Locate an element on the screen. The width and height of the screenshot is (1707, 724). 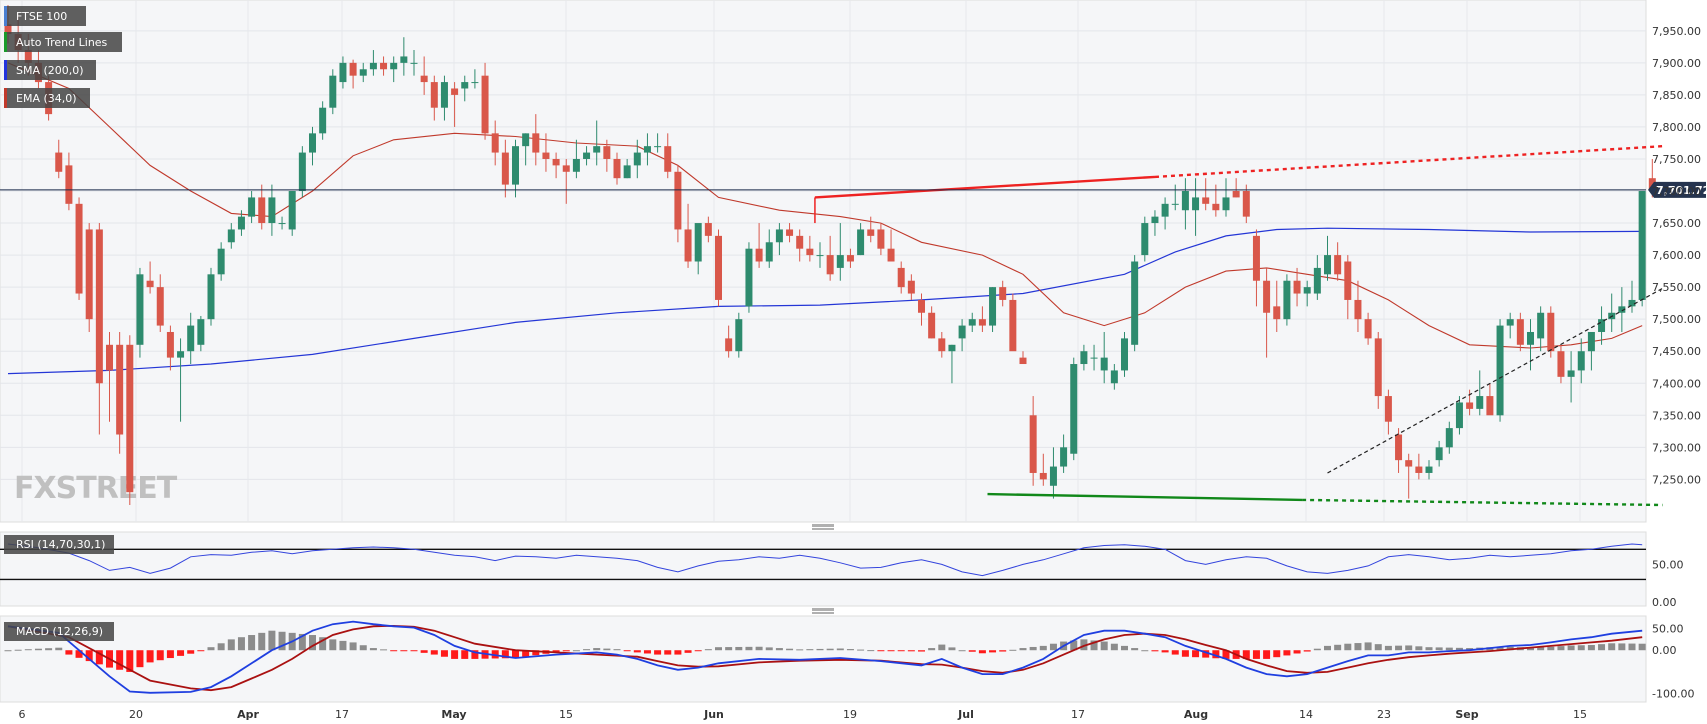
legend-trend-box is located at coordinates (63, 42).